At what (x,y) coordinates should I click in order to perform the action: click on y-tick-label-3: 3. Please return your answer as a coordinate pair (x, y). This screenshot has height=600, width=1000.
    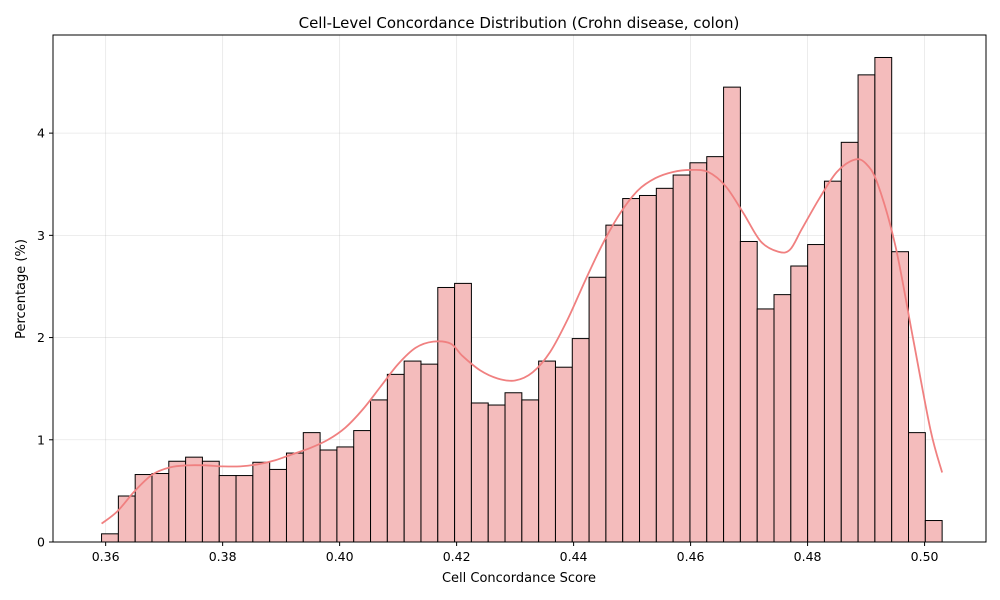
    Looking at the image, I should click on (41, 235).